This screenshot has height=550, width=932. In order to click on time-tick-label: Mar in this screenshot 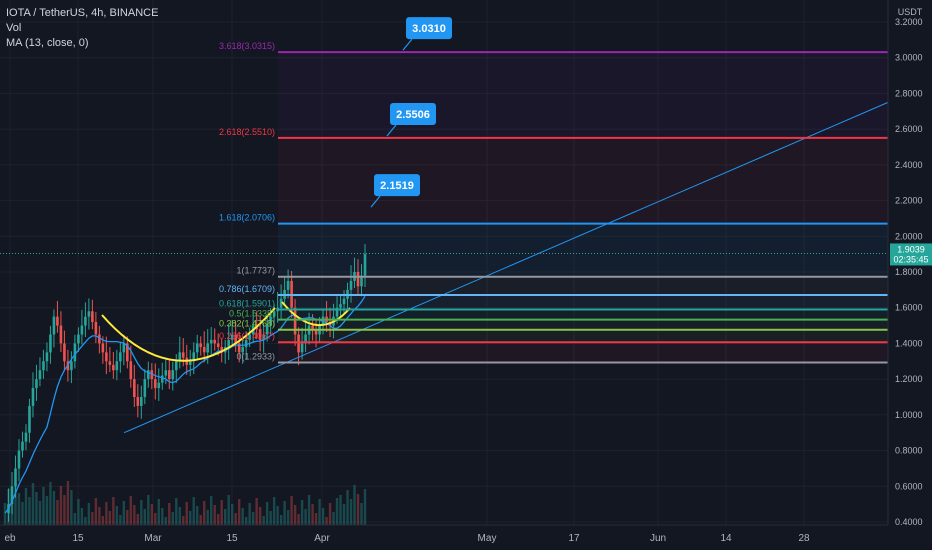, I will do `click(153, 538)`.